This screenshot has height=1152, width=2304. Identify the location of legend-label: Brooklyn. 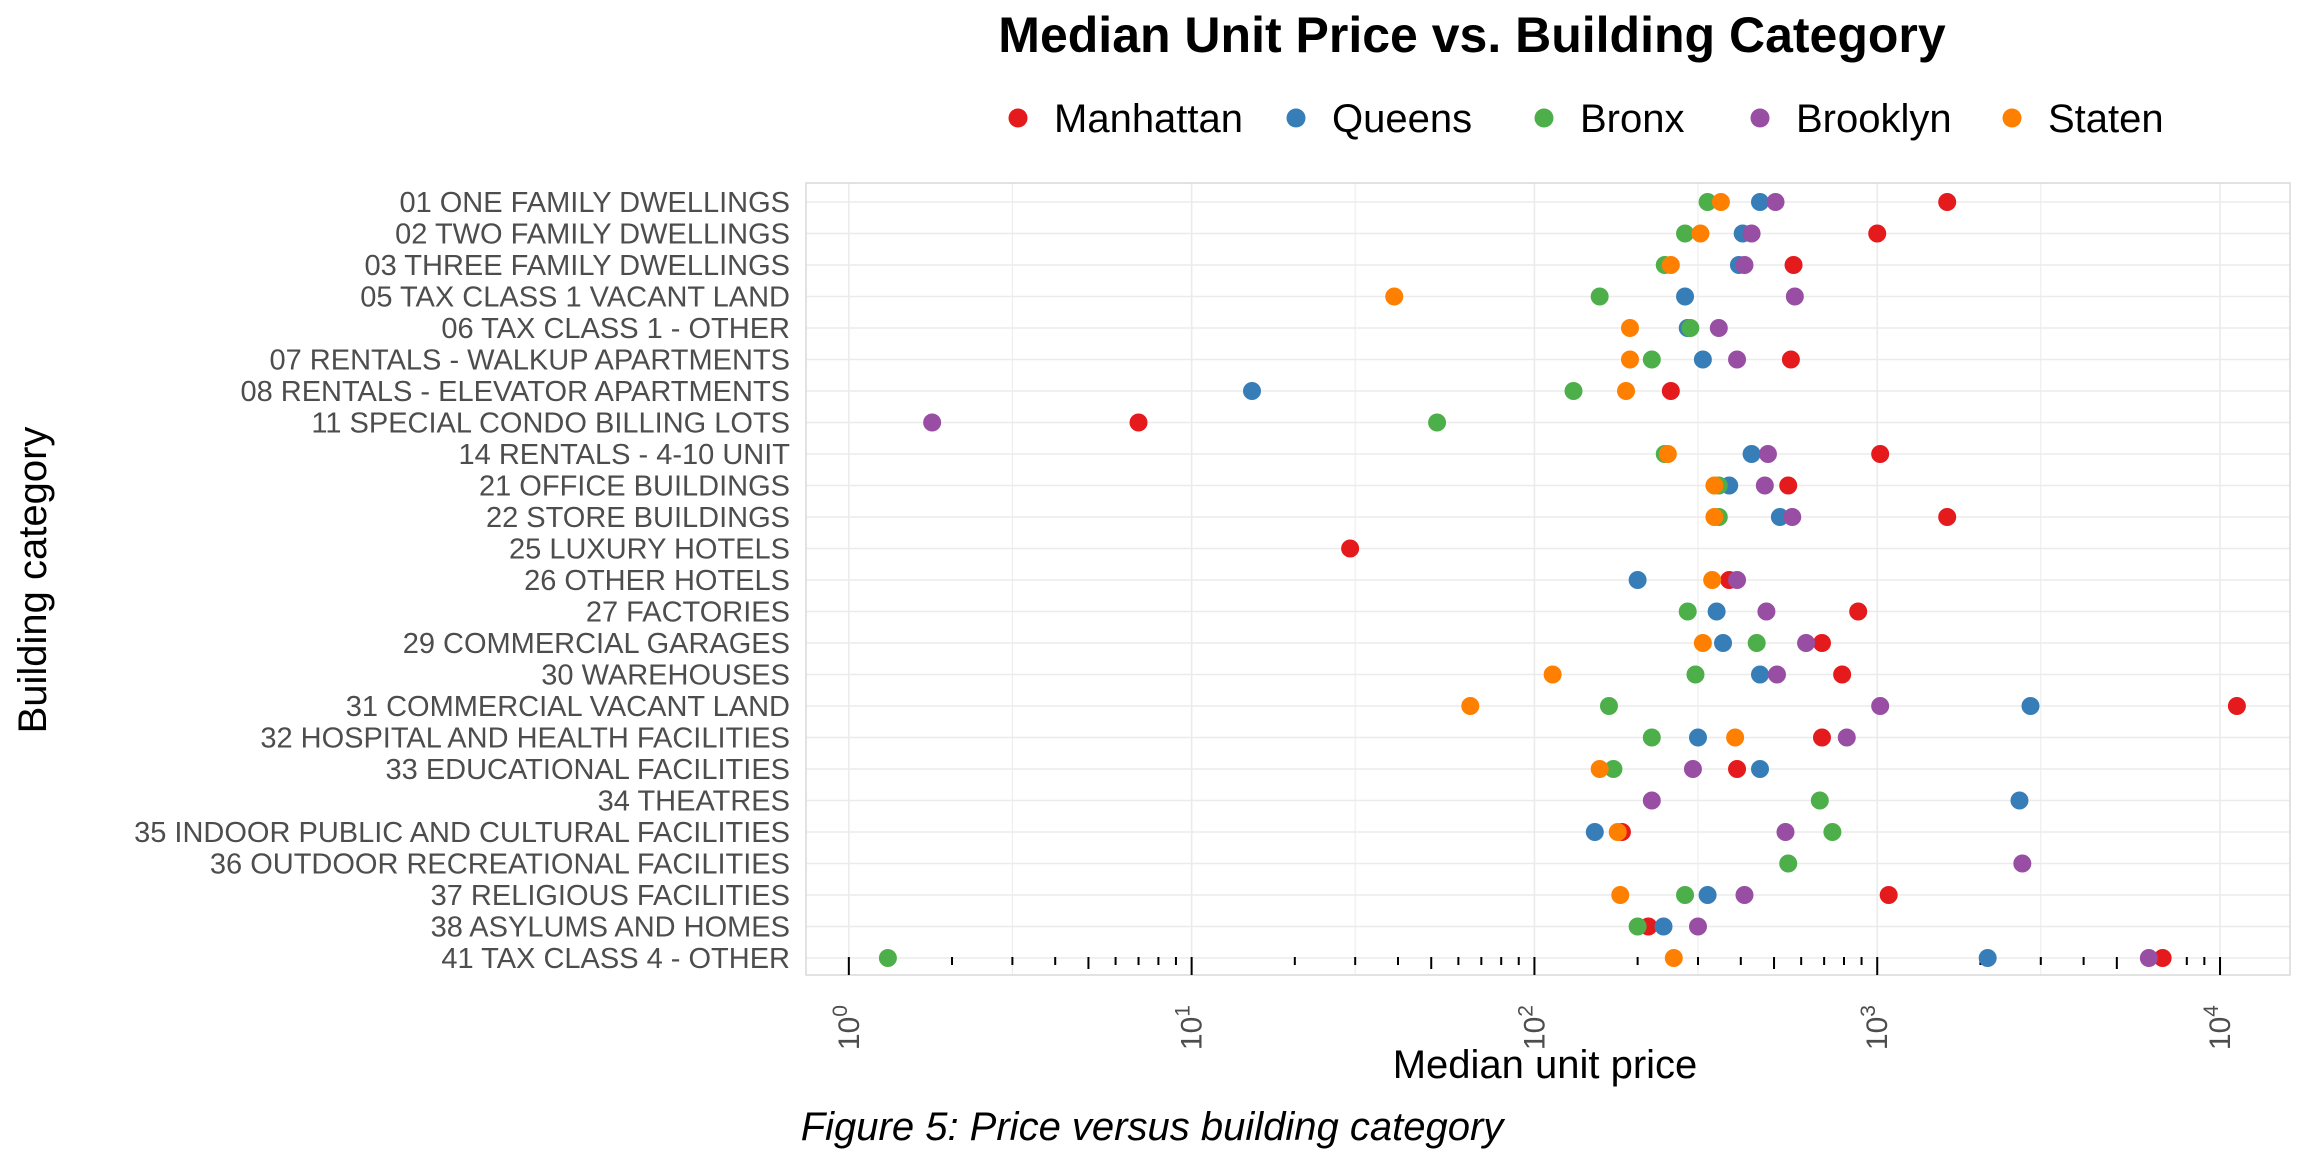
(1874, 119).